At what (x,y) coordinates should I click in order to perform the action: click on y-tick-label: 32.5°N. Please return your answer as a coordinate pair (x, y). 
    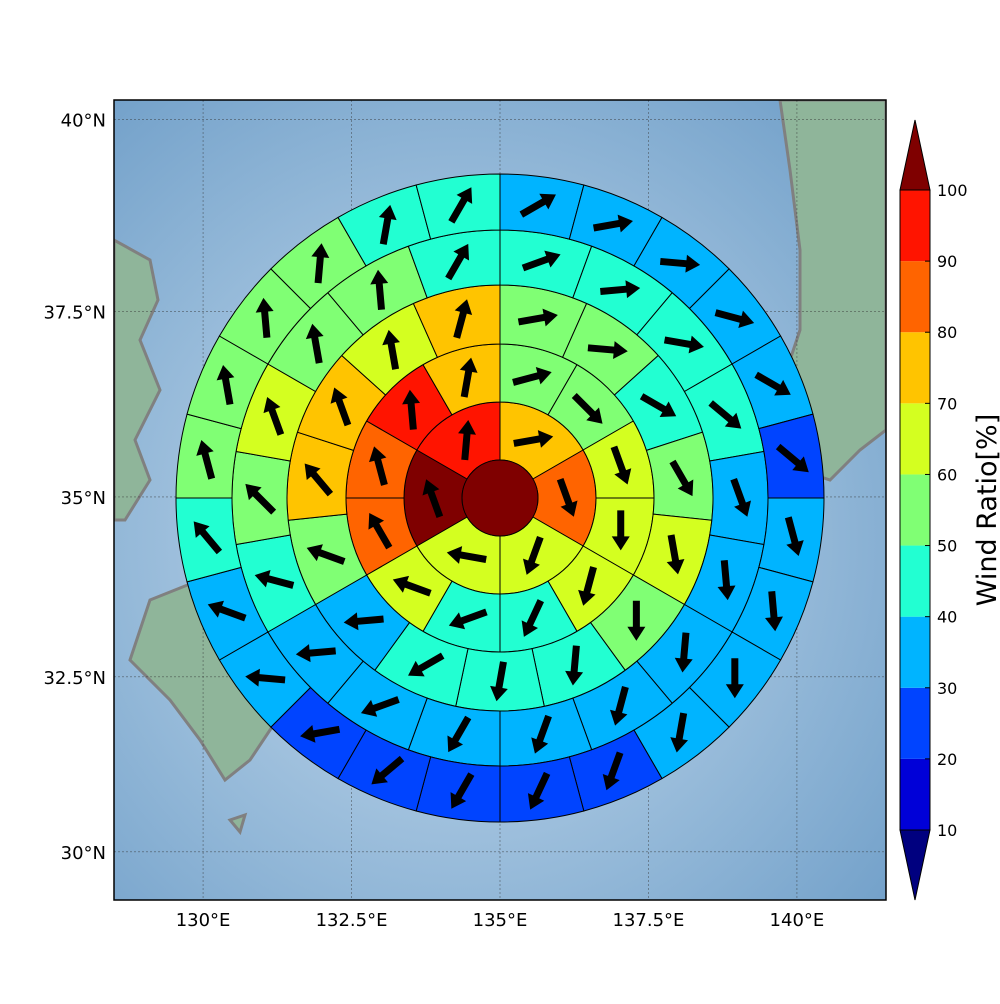
    Looking at the image, I should click on (74, 678).